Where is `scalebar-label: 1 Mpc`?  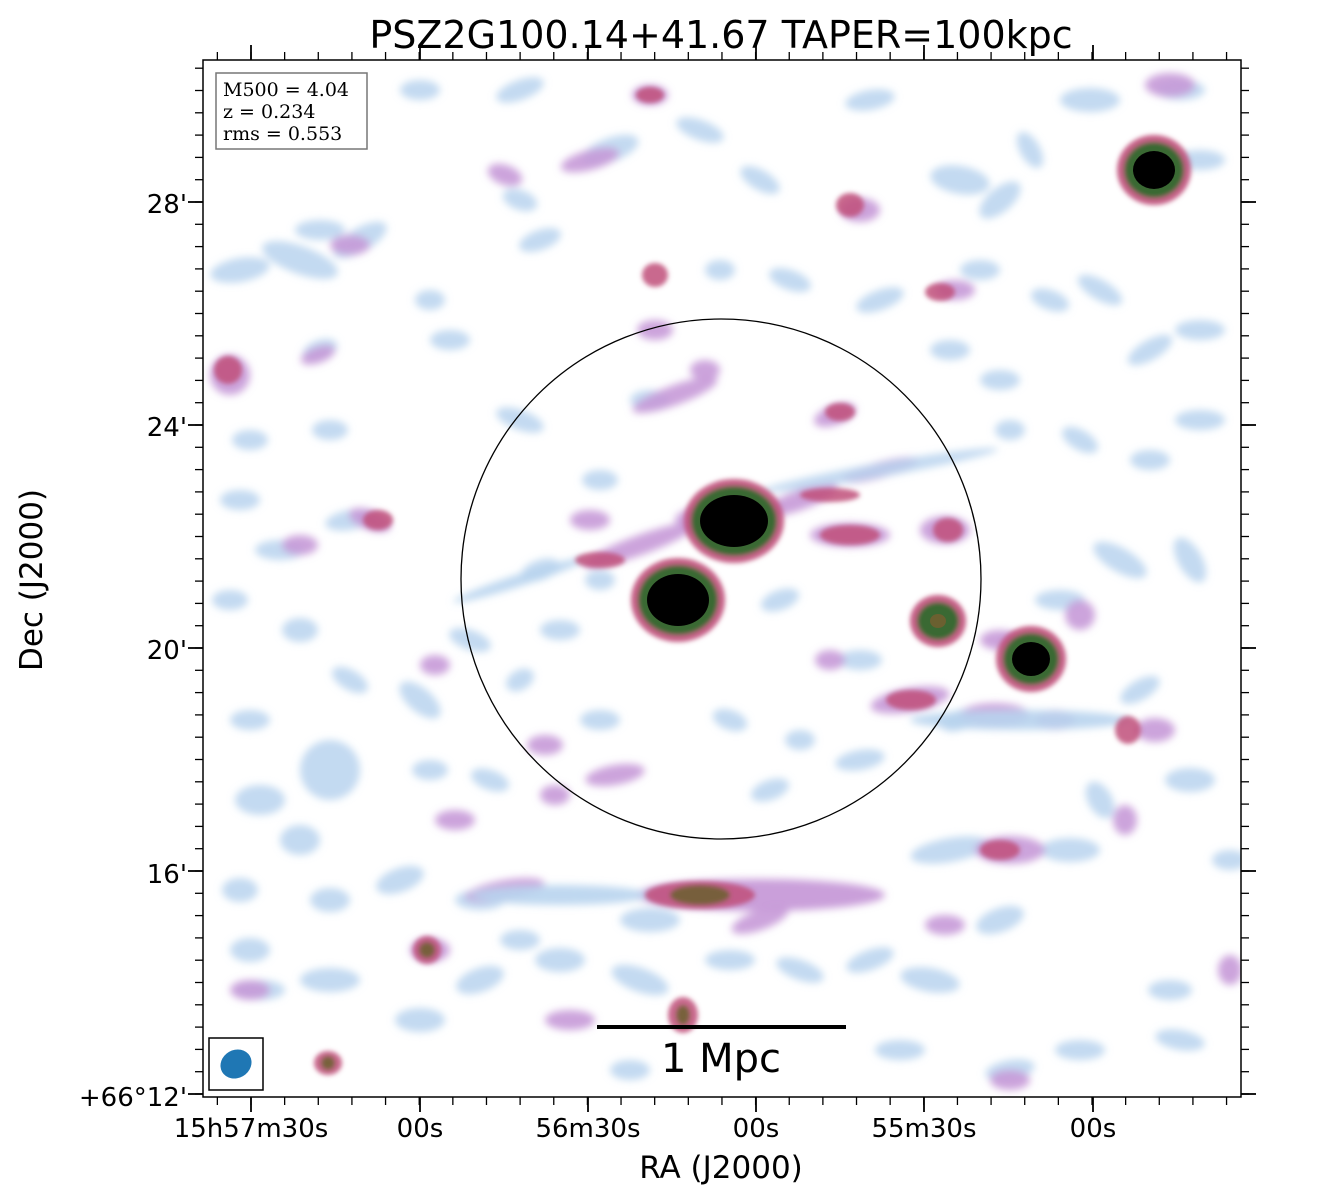 scalebar-label: 1 Mpc is located at coordinates (721, 1059).